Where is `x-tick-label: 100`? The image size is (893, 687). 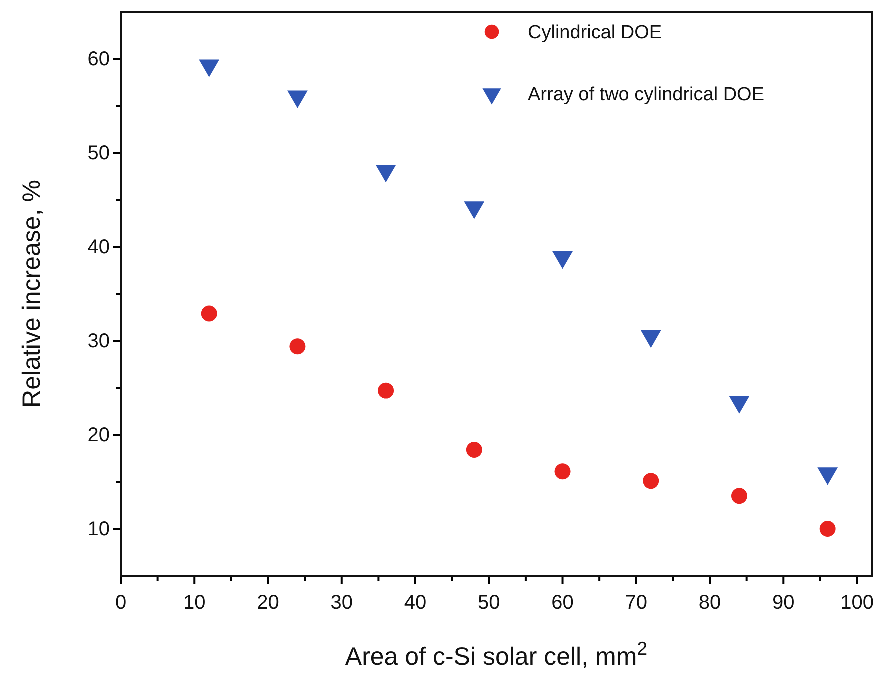
x-tick-label: 100 is located at coordinates (857, 603).